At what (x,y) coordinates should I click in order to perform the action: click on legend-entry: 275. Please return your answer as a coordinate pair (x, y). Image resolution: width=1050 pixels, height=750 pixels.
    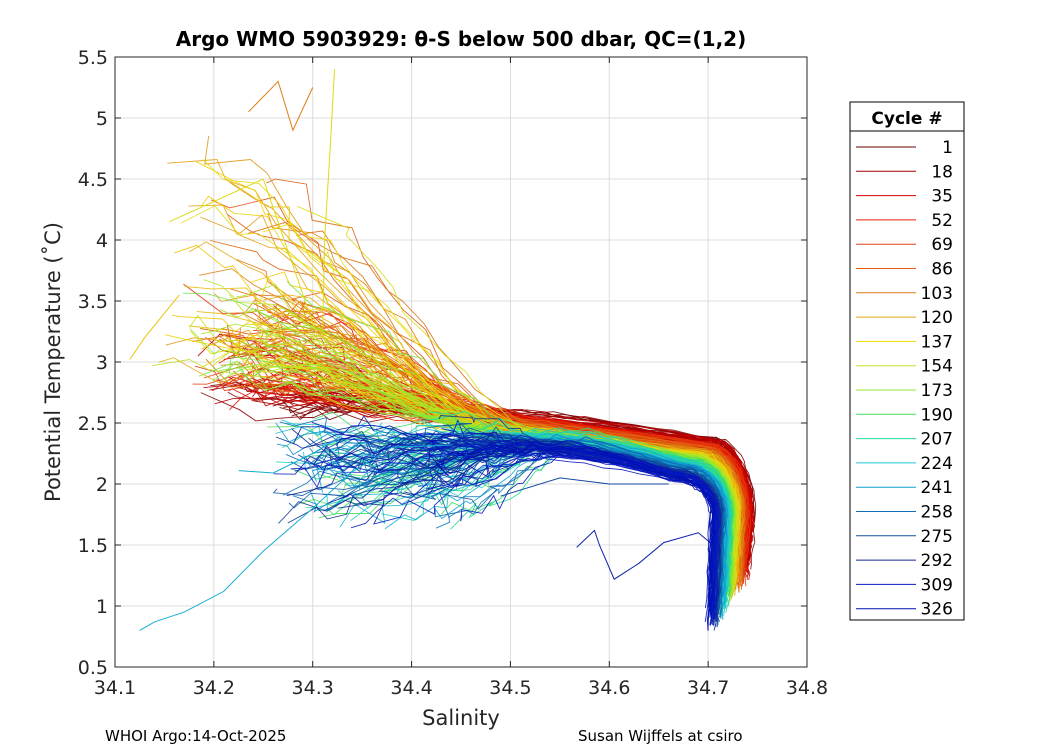
    Looking at the image, I should click on (904, 537).